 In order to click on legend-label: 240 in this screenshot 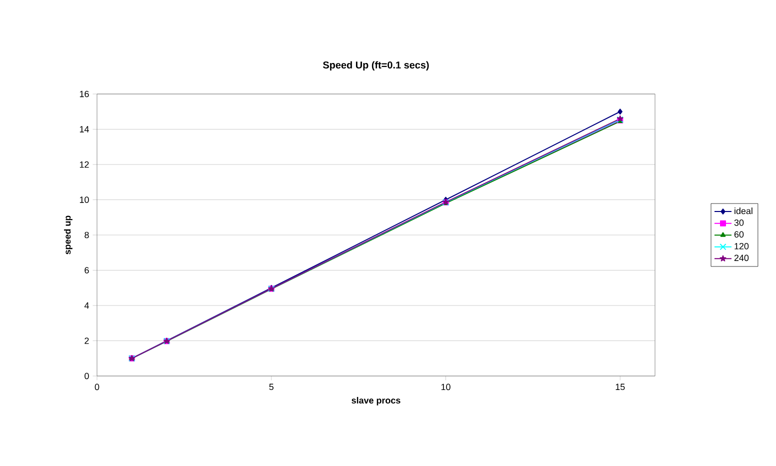, I will do `click(741, 258)`.